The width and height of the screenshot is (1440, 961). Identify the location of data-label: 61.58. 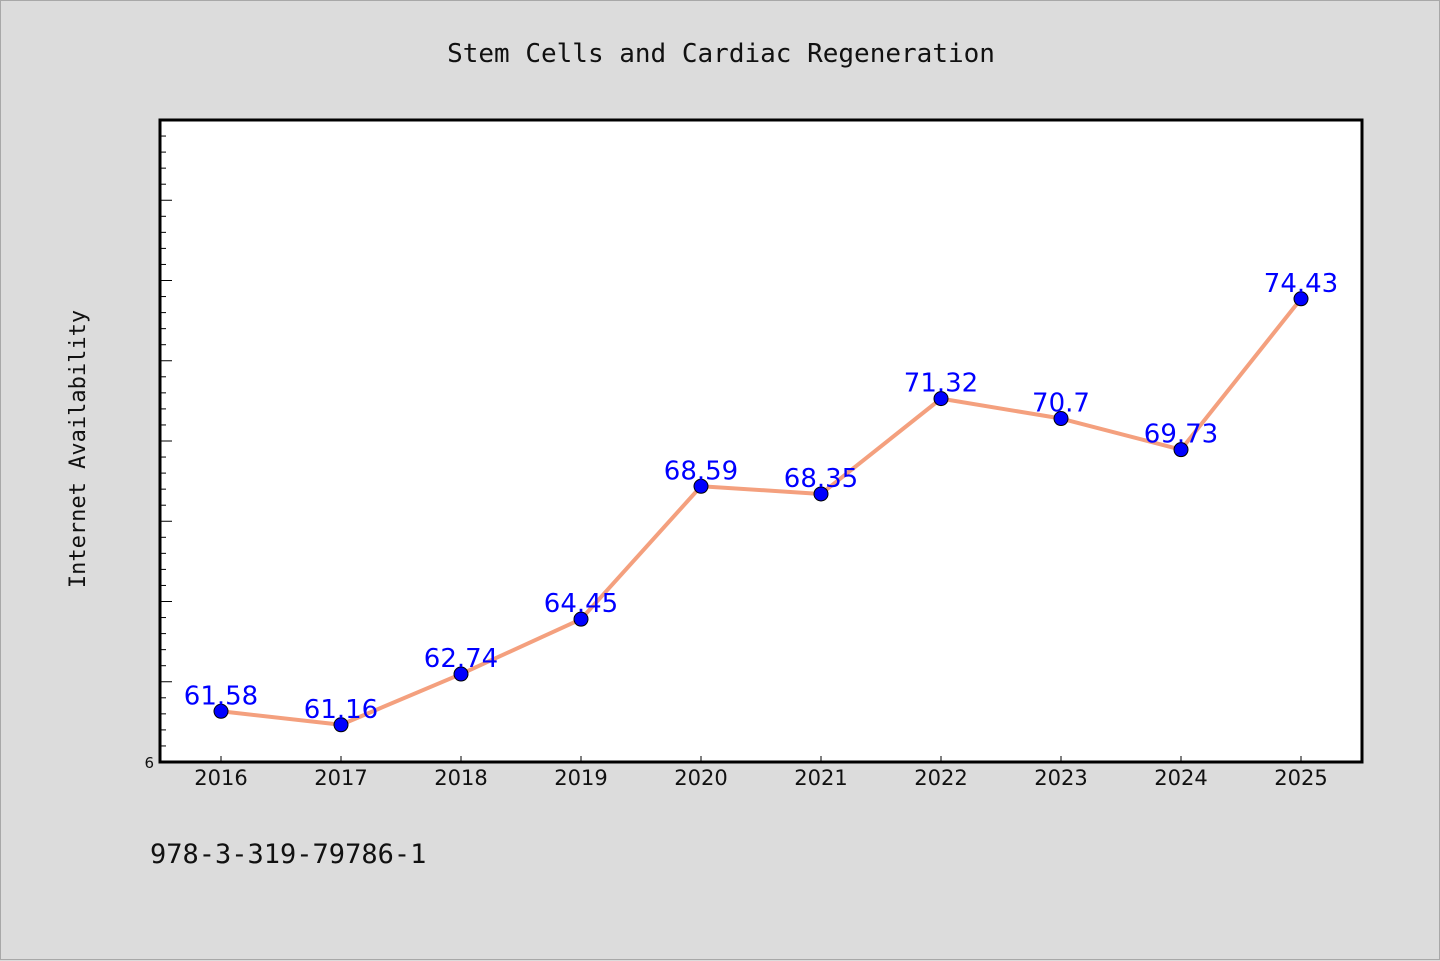
(221, 696).